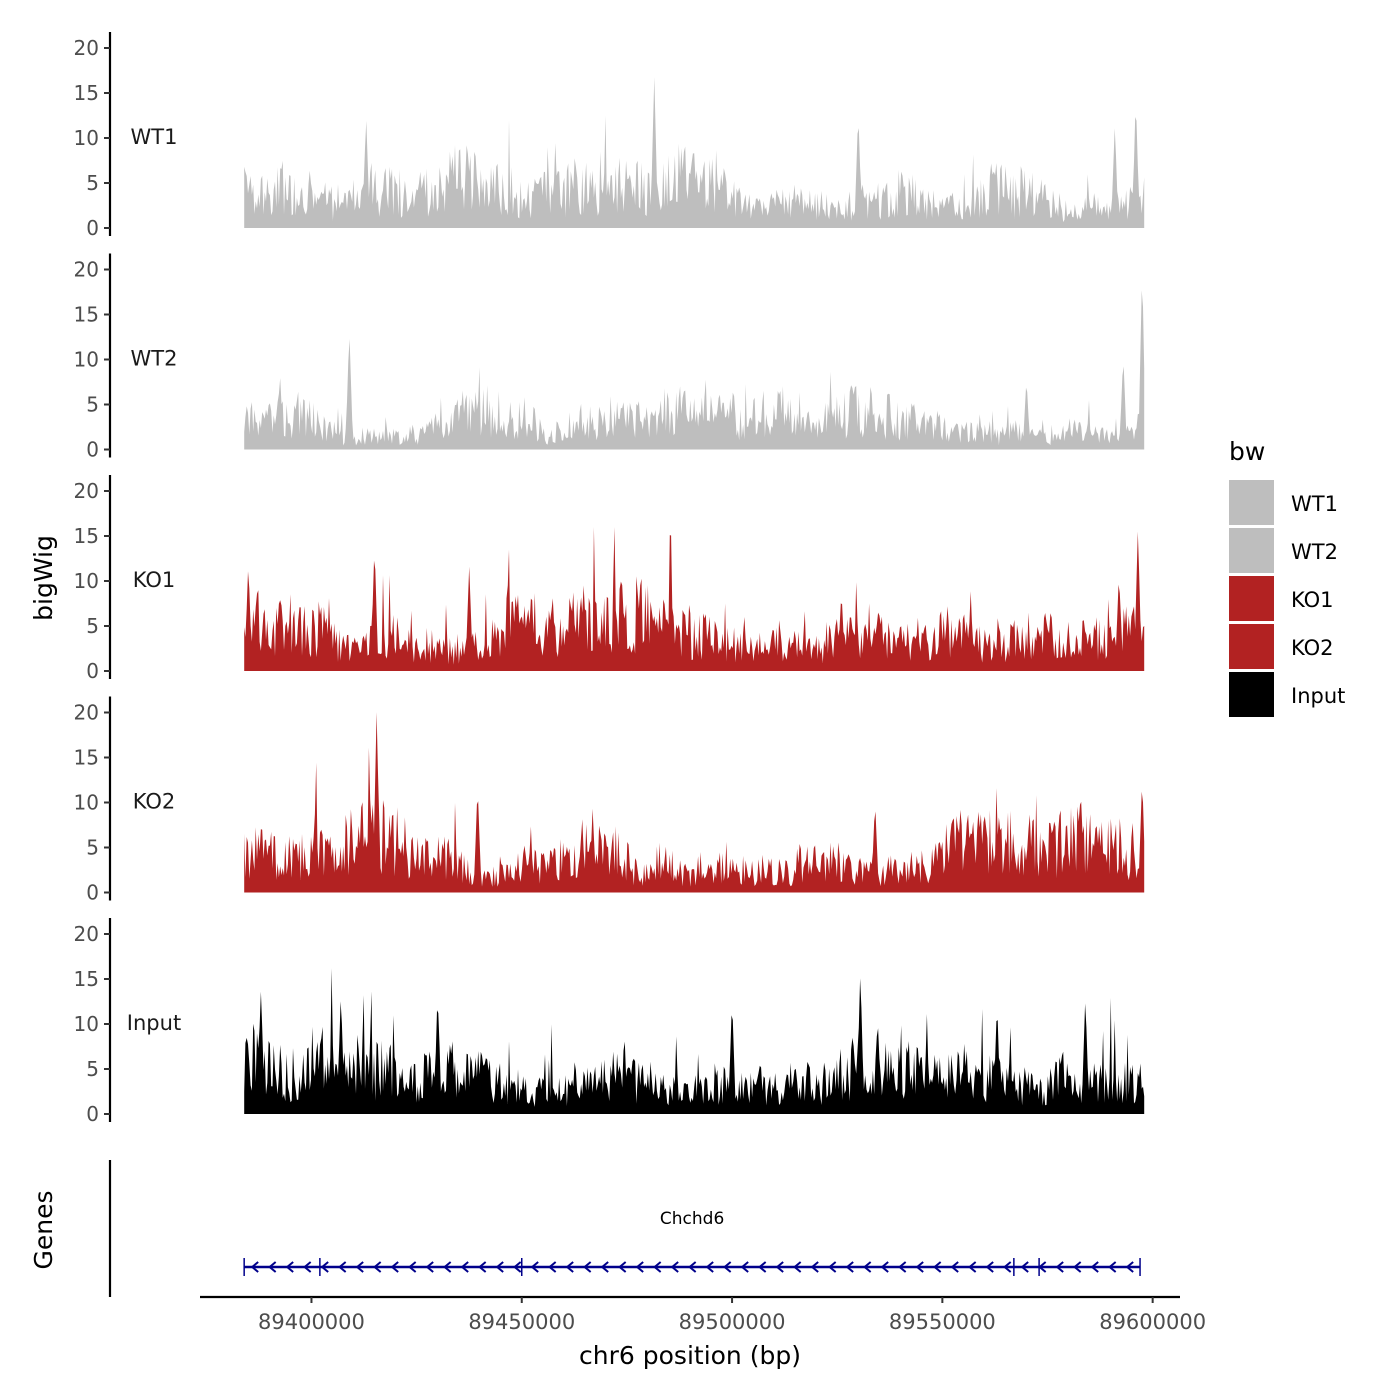 The image size is (1400, 1400). I want to click on x-tick-label: 89550000, so click(942, 1322).